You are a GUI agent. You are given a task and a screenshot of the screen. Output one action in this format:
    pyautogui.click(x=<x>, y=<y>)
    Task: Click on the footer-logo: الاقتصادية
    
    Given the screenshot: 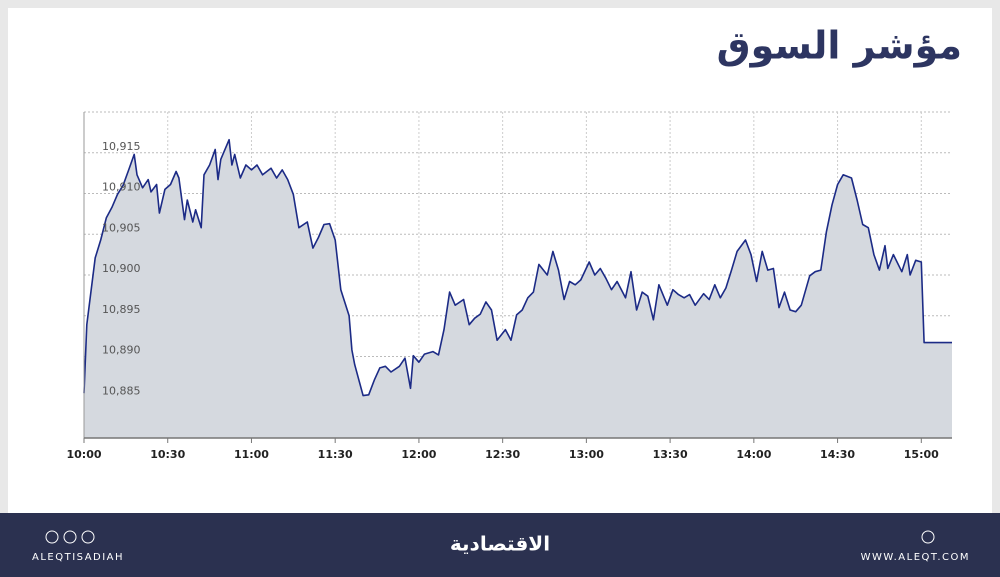 What is the action you would take?
    pyautogui.click(x=500, y=544)
    